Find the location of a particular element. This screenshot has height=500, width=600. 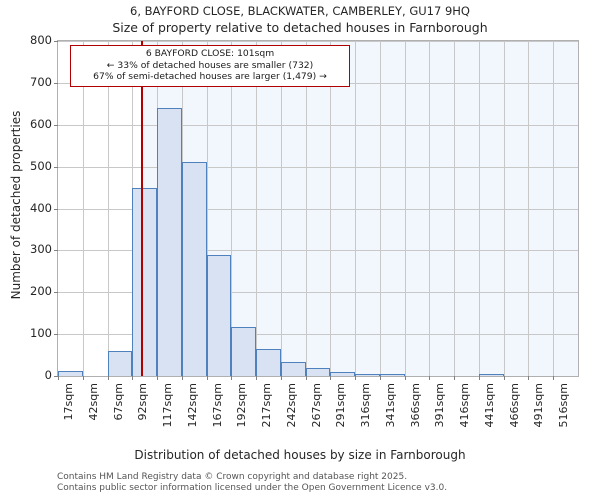

x-tick-label: 466sqm is located at coordinates (514, 405).